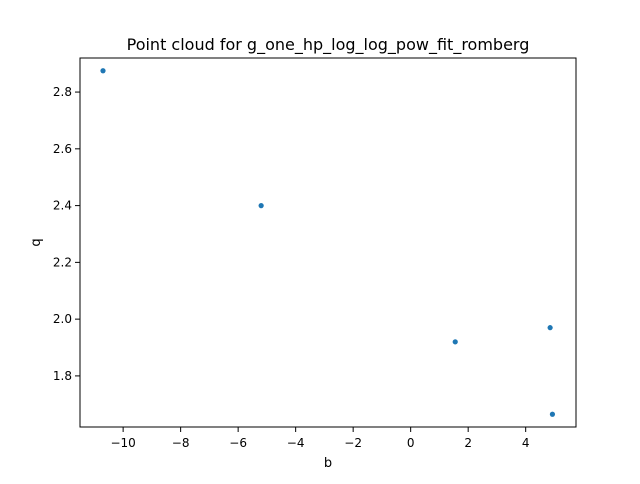  What do you see at coordinates (122, 443) in the screenshot?
I see `x-tick-label: −10` at bounding box center [122, 443].